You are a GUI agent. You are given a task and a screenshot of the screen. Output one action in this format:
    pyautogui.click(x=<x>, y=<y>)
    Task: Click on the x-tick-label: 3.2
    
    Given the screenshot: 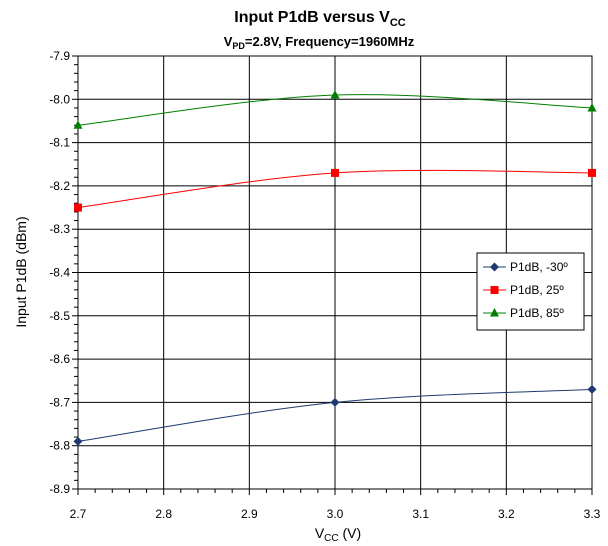 What is the action you would take?
    pyautogui.click(x=506, y=514)
    